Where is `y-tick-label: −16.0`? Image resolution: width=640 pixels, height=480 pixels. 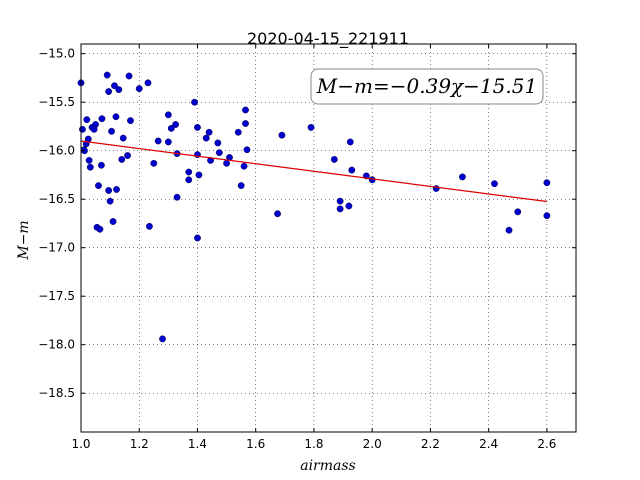
y-tick-label: −16.0 is located at coordinates (56, 151).